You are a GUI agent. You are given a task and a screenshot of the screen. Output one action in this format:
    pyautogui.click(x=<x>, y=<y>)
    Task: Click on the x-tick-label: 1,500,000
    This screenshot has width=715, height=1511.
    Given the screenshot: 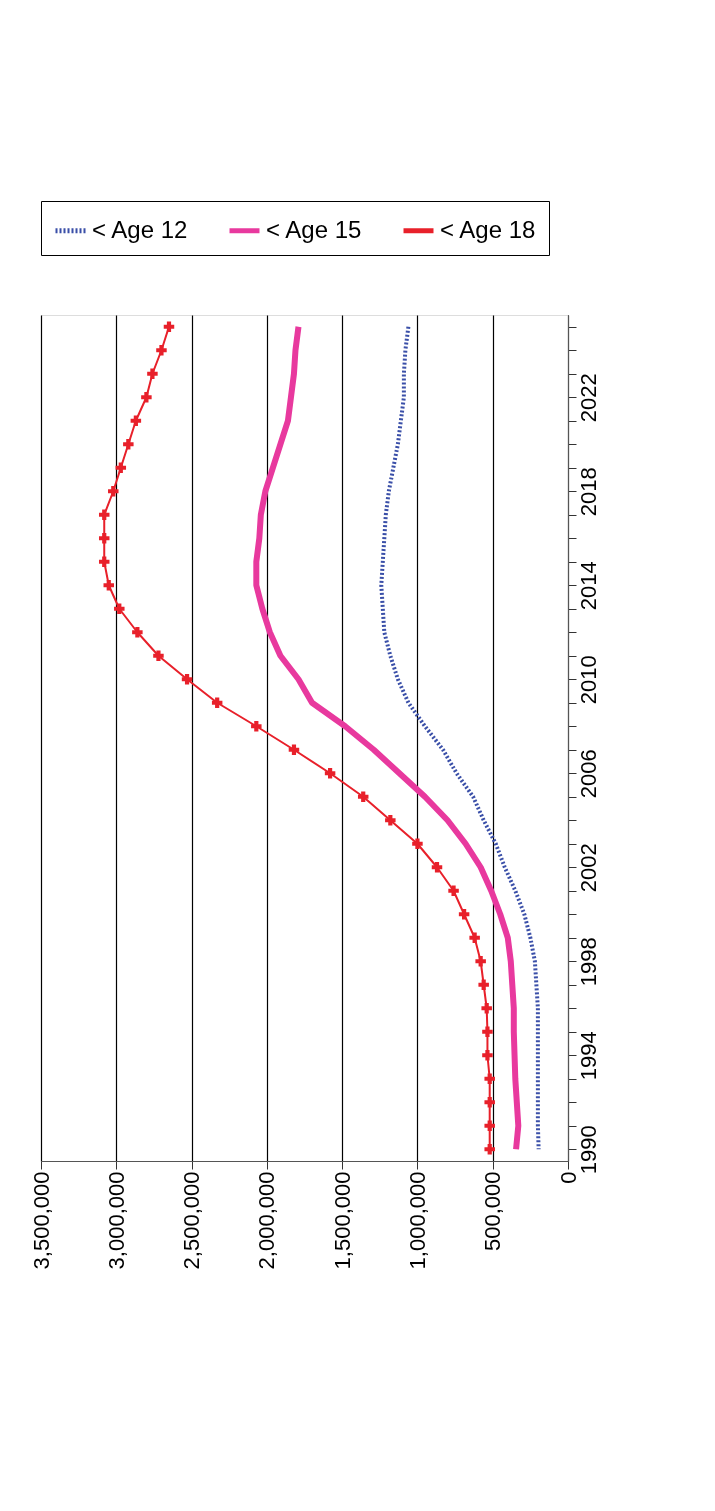 What is the action you would take?
    pyautogui.click(x=342, y=1220)
    